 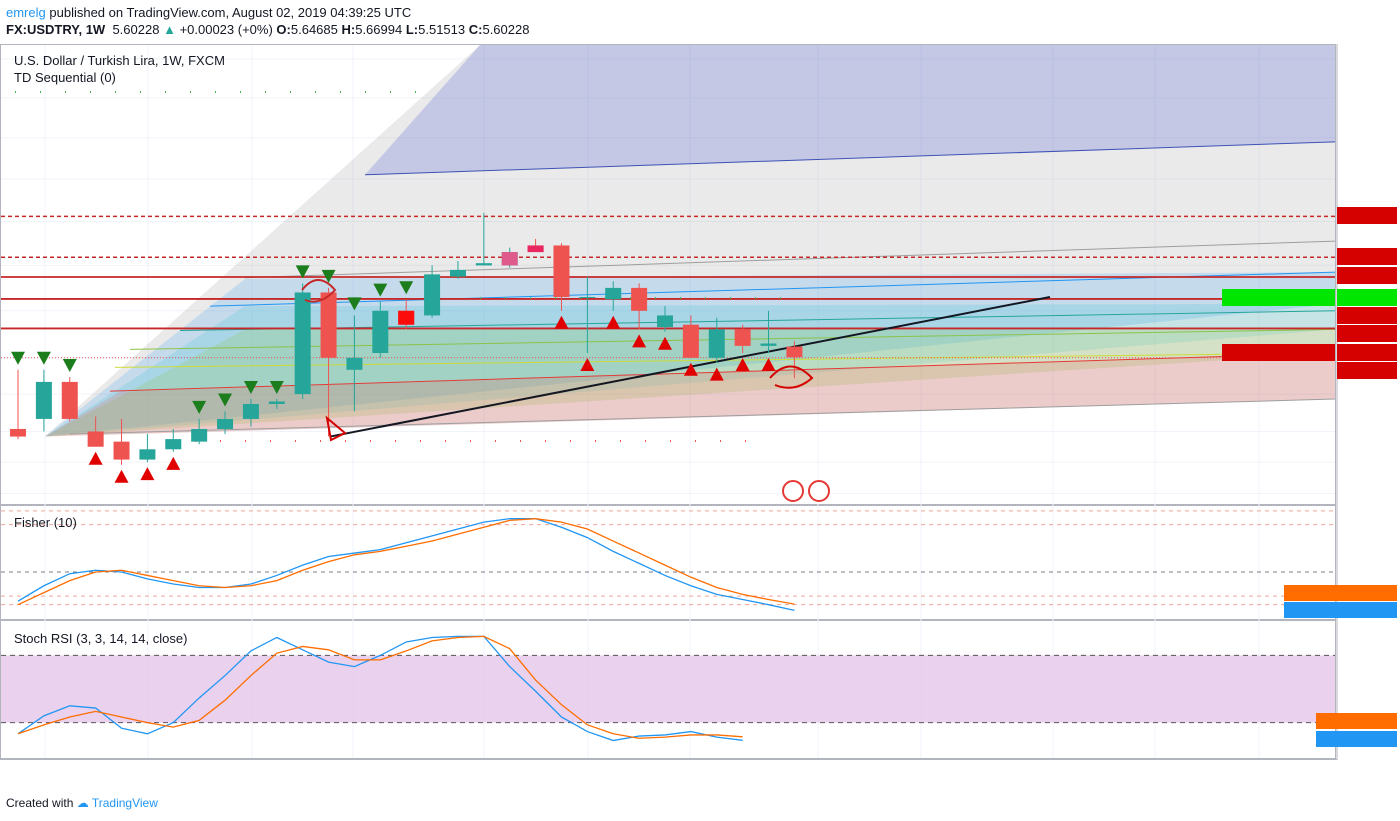 I want to click on high-label: H:, so click(x=348, y=29).